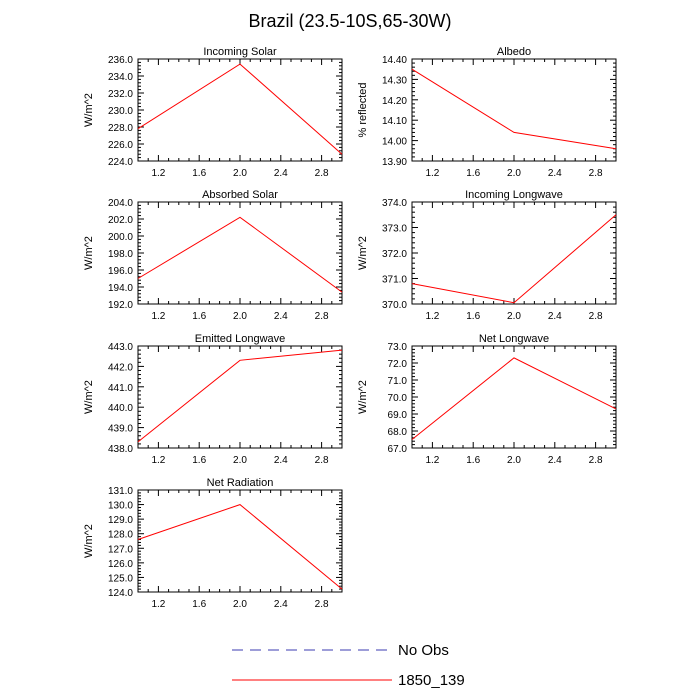 The image size is (700, 700). I want to click on y-tick-label: 228.0, so click(120, 128).